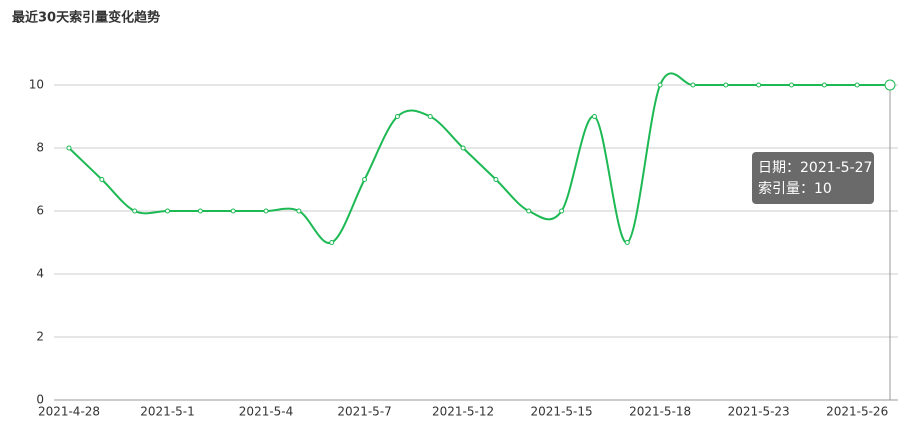 This screenshot has width=899, height=433. I want to click on chart-title: 最近30天索引量变化趋势, so click(86, 18).